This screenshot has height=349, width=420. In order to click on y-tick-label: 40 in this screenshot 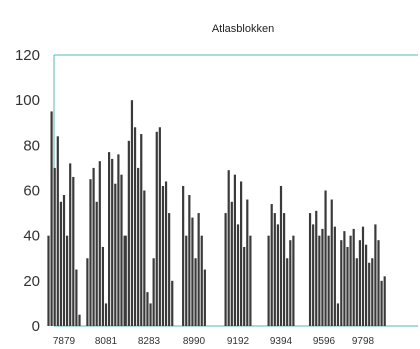, I will do `click(31, 236)`.